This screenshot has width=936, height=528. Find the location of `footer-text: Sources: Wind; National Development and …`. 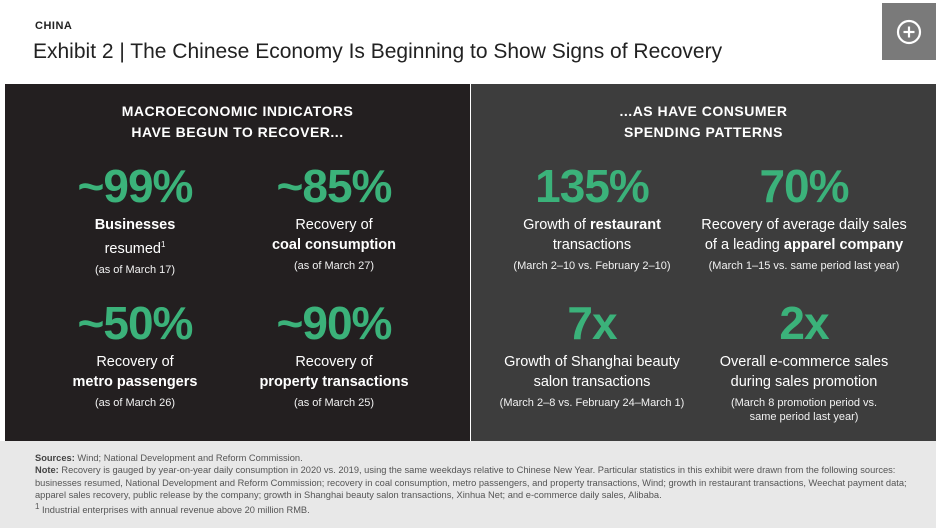

footer-text: Sources: Wind; National Development and … is located at coordinates (475, 484).